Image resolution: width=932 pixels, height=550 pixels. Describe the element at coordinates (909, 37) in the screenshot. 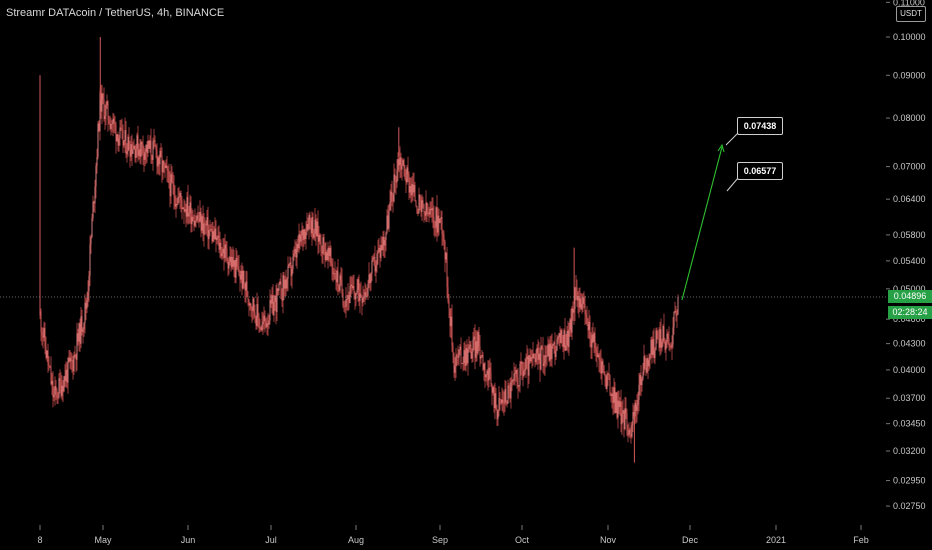

I see `y-tick-label: 0.10000` at that location.